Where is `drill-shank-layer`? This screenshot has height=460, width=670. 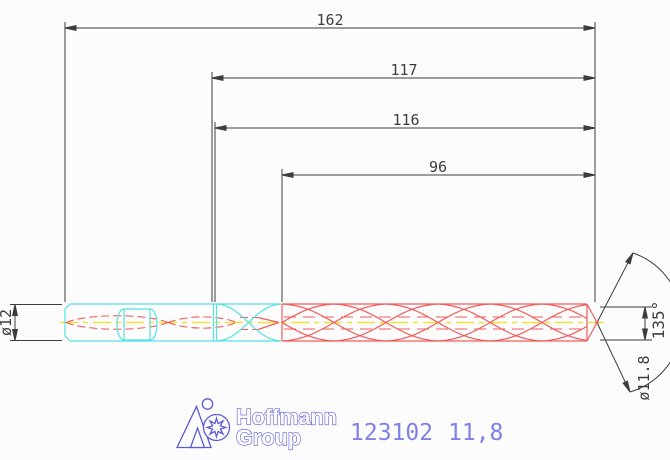
drill-shank-layer is located at coordinates (173, 322).